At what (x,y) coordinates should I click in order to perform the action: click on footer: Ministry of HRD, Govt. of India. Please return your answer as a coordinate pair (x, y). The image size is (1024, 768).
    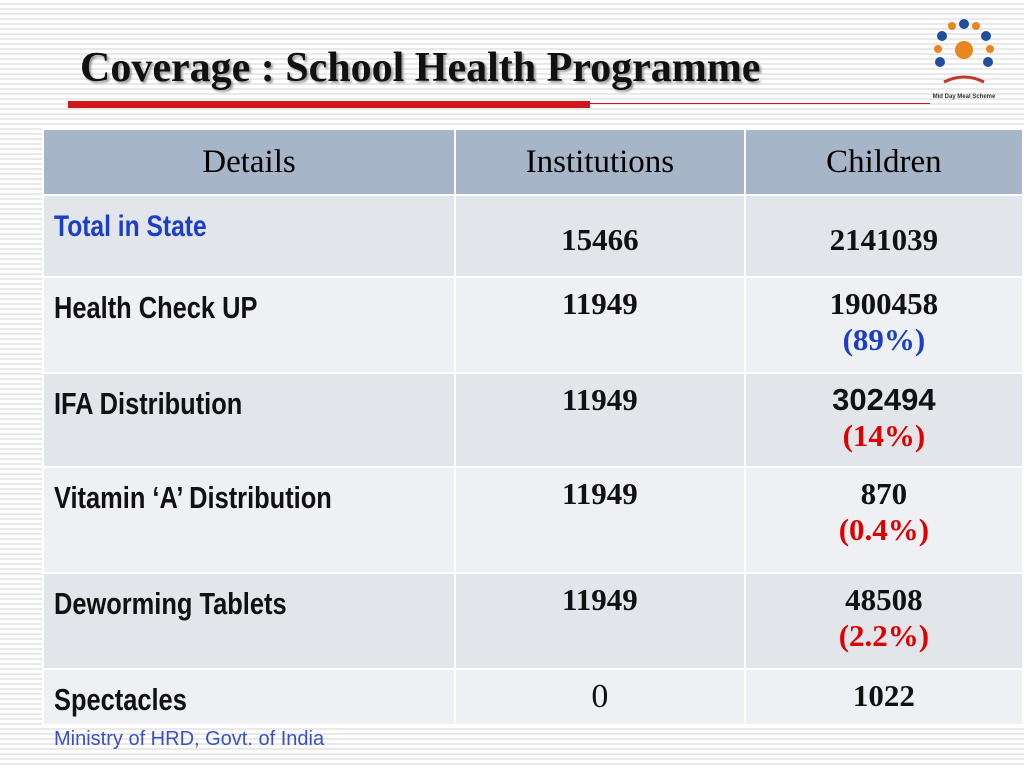
    Looking at the image, I should click on (189, 739).